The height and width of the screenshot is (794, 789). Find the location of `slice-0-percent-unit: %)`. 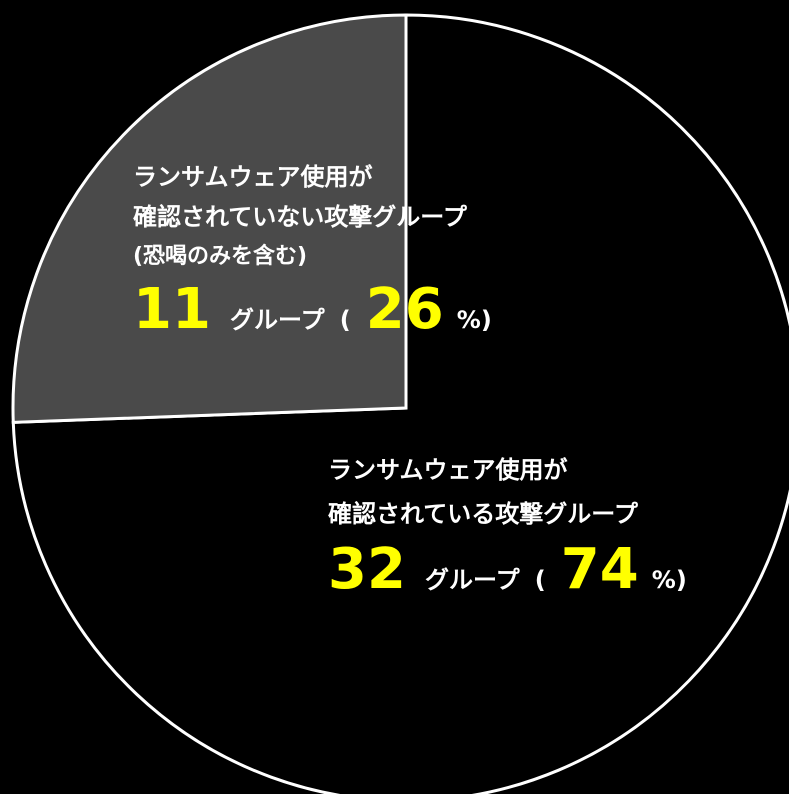

slice-0-percent-unit: %) is located at coordinates (474, 320).